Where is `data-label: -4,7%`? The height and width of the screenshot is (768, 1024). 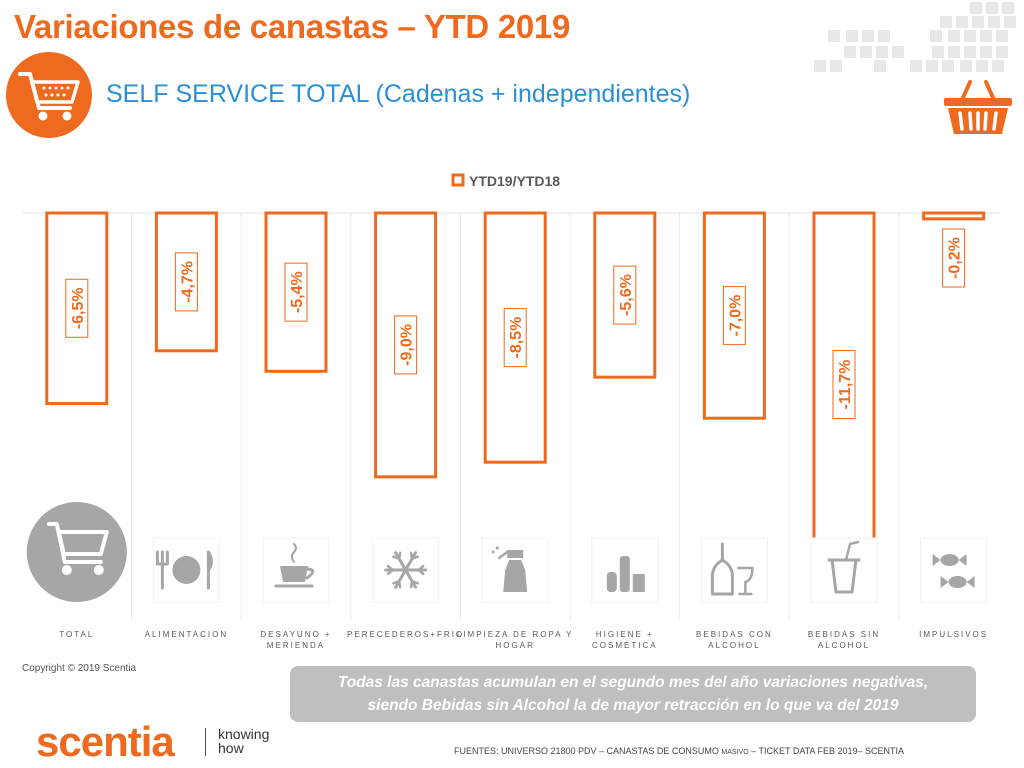 data-label: -4,7% is located at coordinates (186, 282).